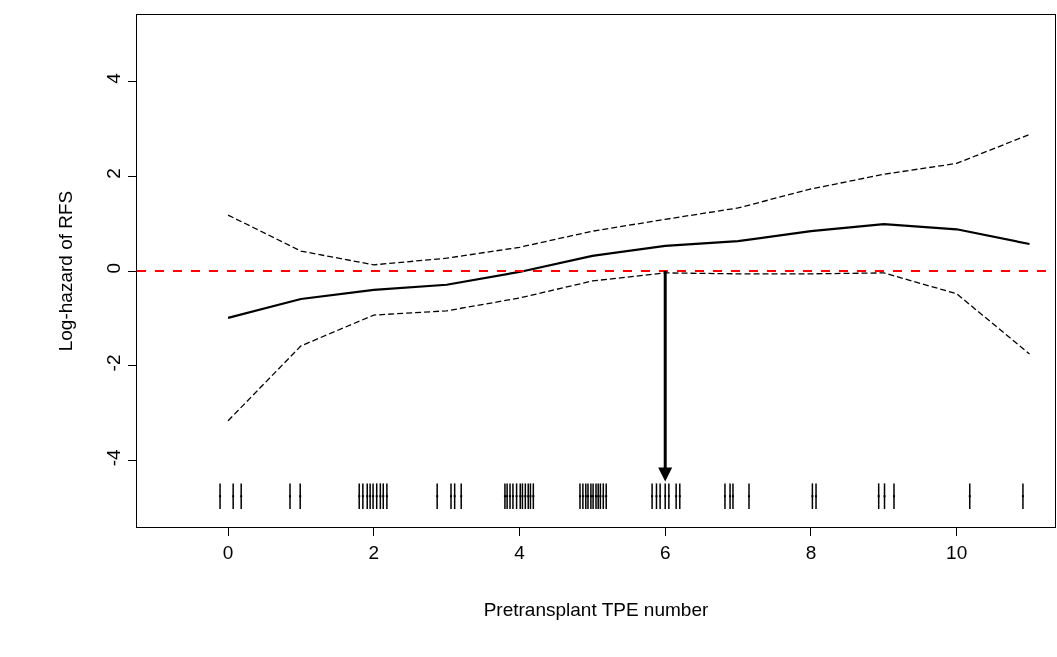  I want to click on x-tick-label: 4, so click(520, 552).